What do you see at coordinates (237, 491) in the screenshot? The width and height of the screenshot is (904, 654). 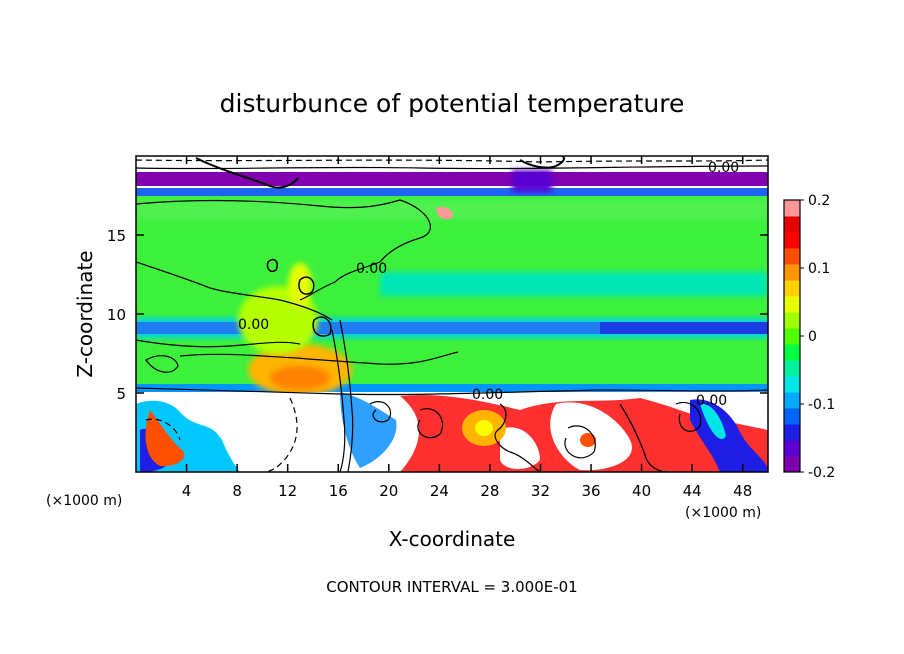 I see `x-tick-label: 8` at bounding box center [237, 491].